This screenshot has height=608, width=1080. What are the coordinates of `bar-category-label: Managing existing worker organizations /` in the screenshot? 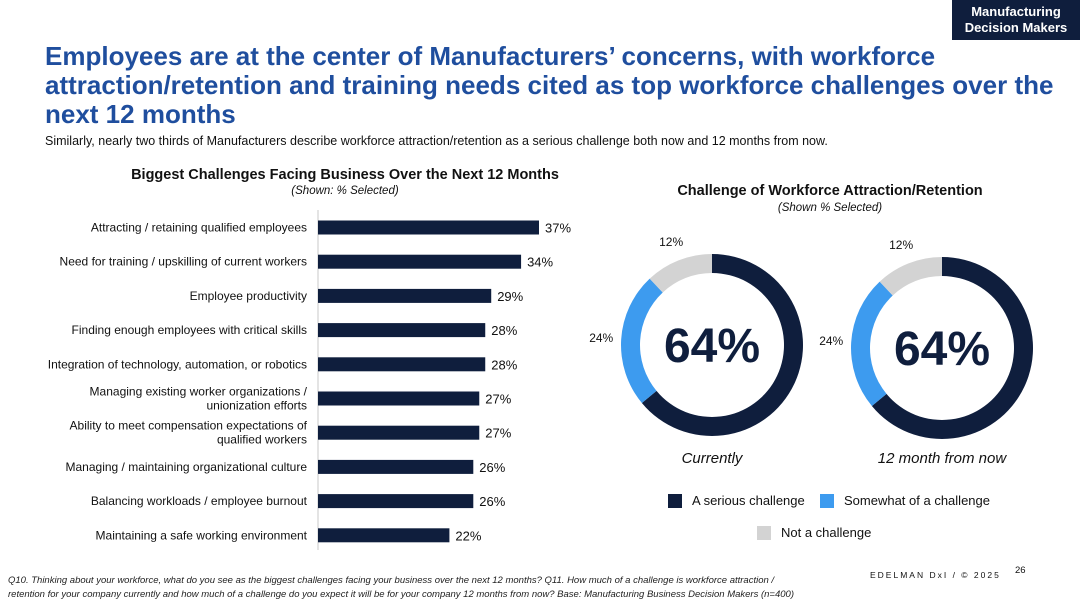 It's located at (199, 392).